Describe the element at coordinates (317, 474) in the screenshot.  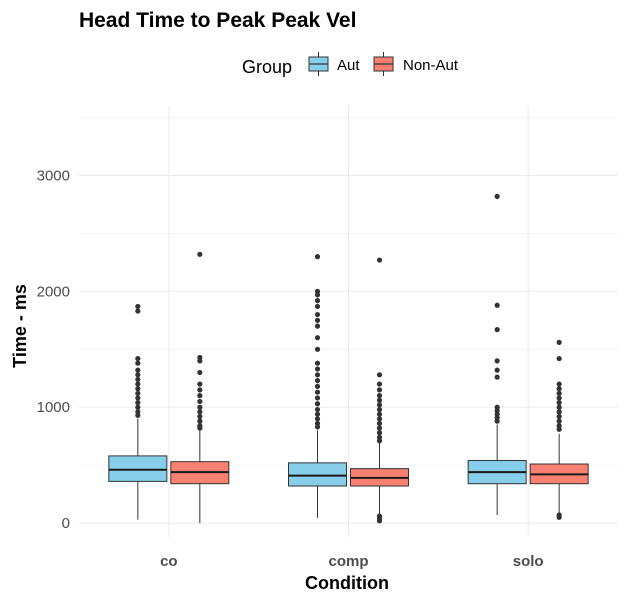
I see `iqr-box-aut-comp` at that location.